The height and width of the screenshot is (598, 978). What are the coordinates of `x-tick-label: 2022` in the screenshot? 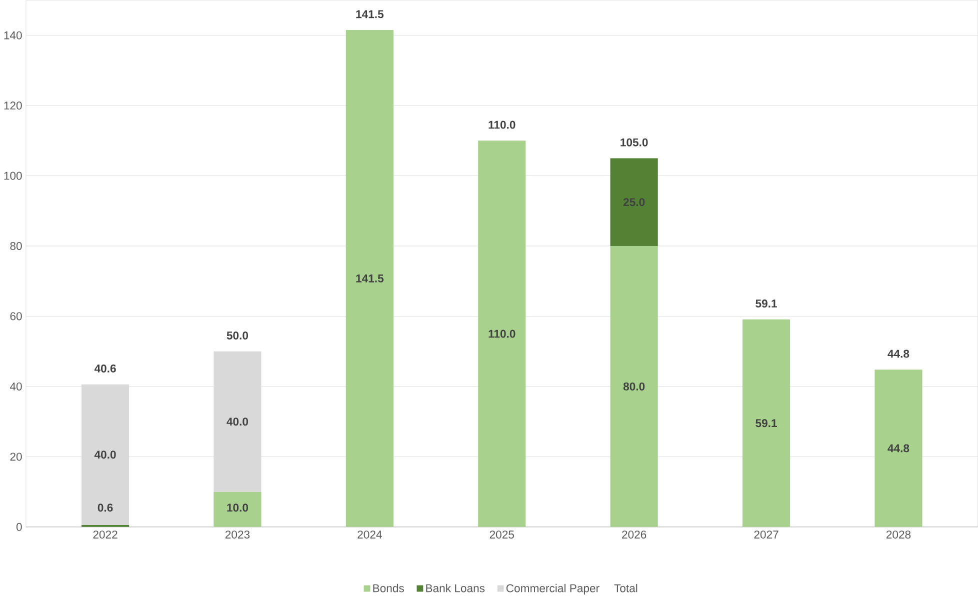 It's located at (105, 534).